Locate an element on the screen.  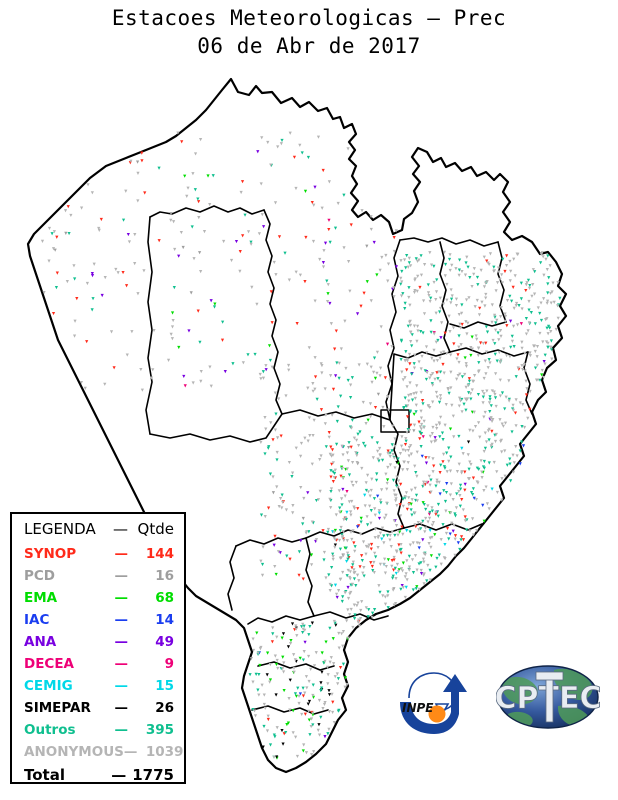
legend-row-ana: ANA —49 is located at coordinates (98, 645).